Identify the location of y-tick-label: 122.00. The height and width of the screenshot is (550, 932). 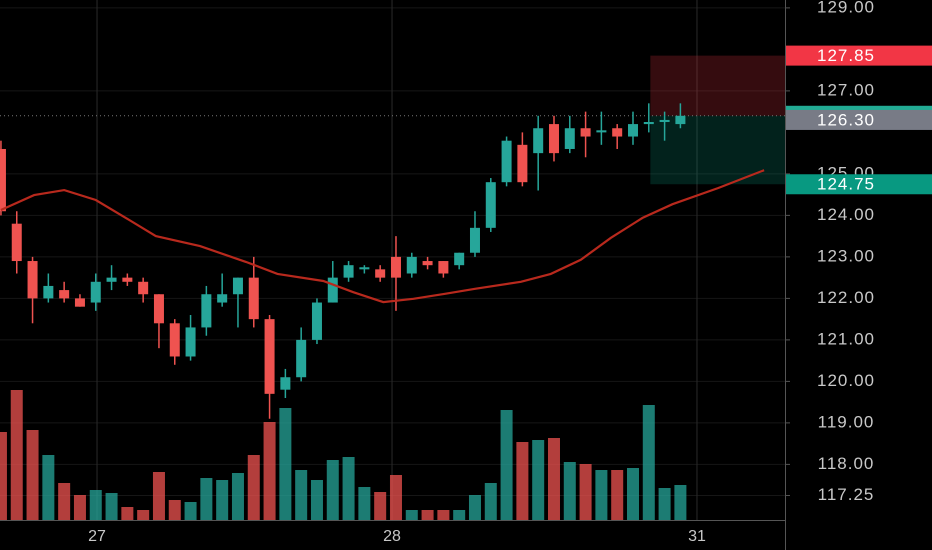
(846, 297).